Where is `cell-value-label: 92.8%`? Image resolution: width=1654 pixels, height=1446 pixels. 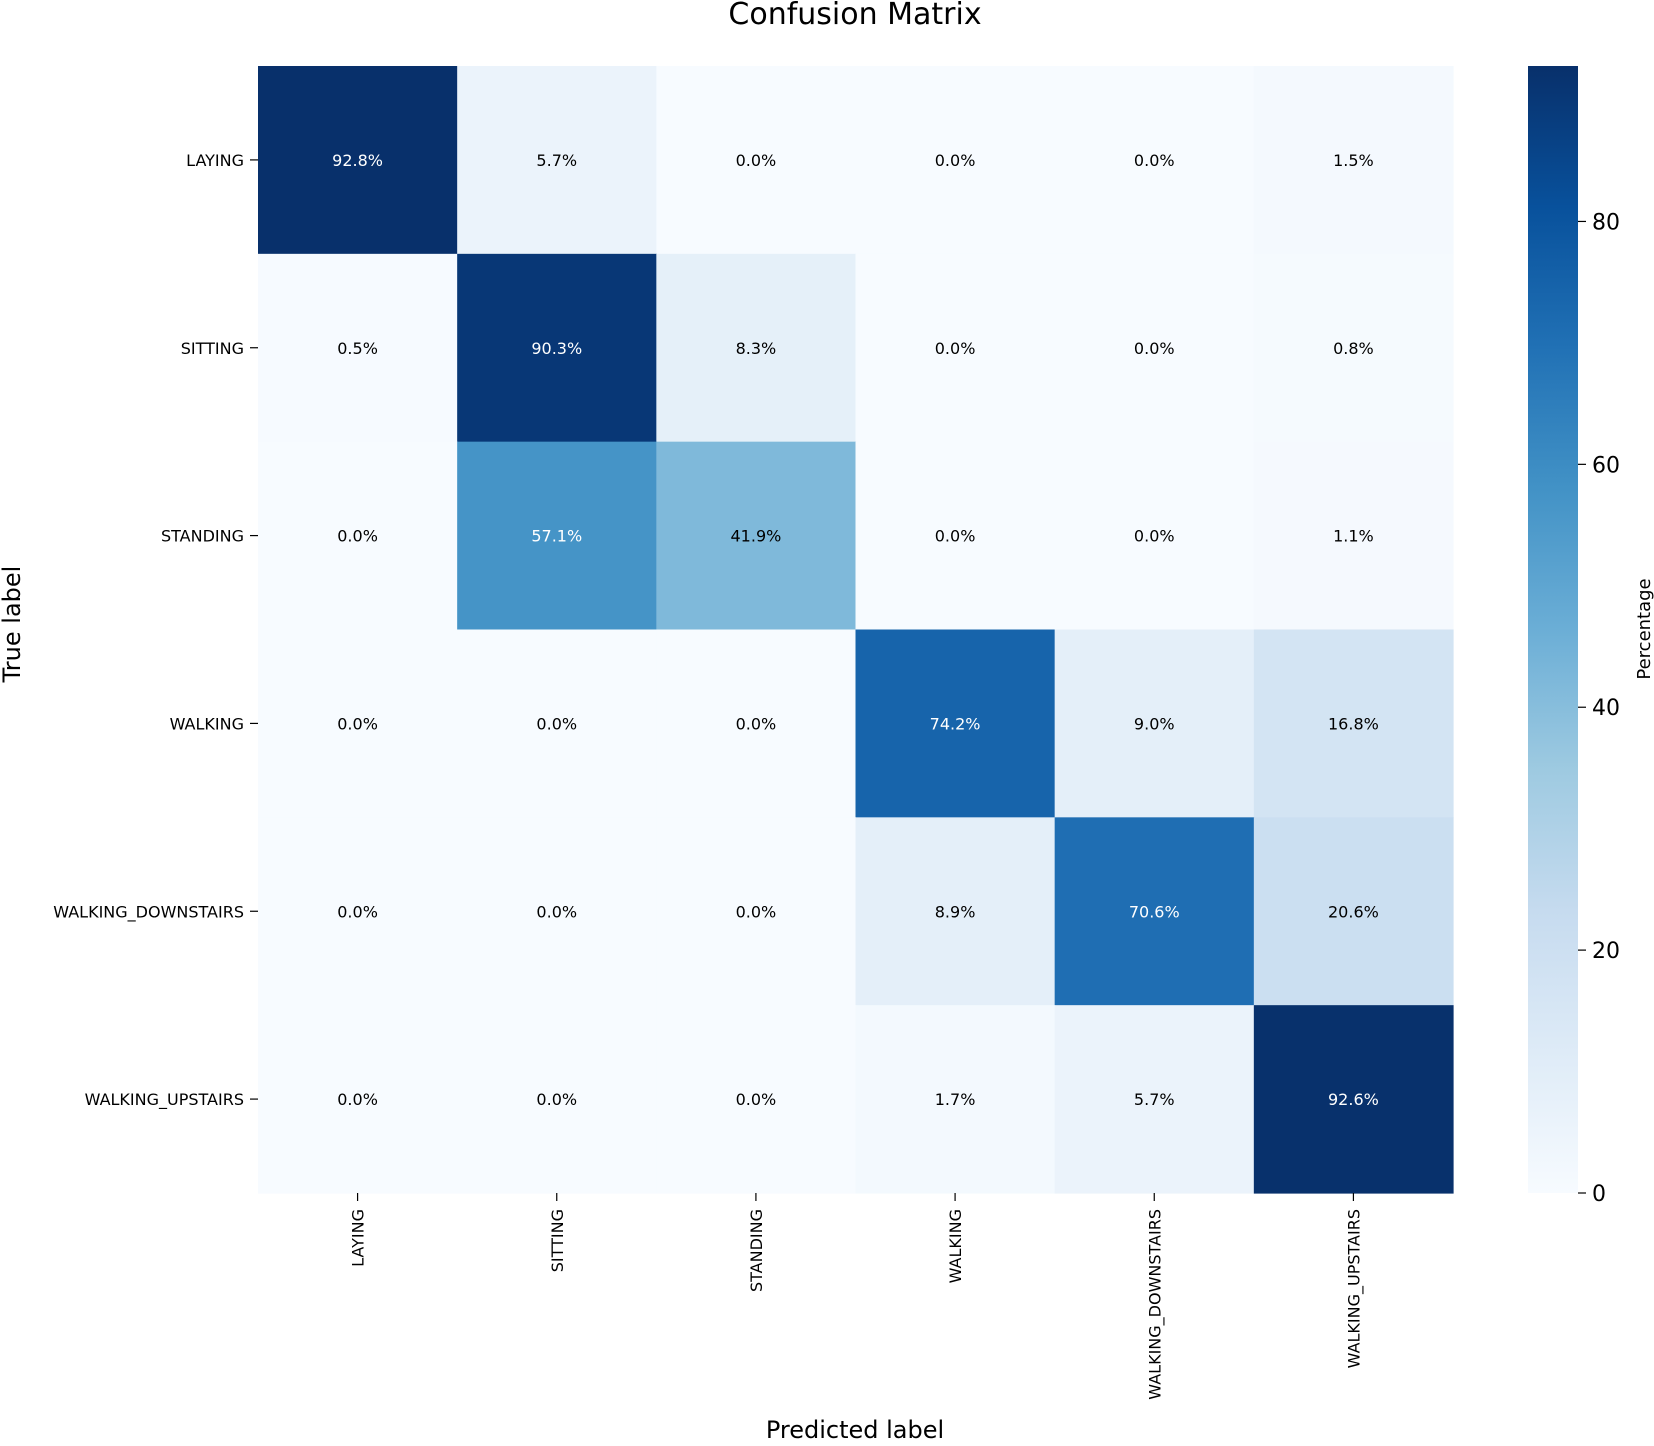 cell-value-label: 92.8% is located at coordinates (357, 160).